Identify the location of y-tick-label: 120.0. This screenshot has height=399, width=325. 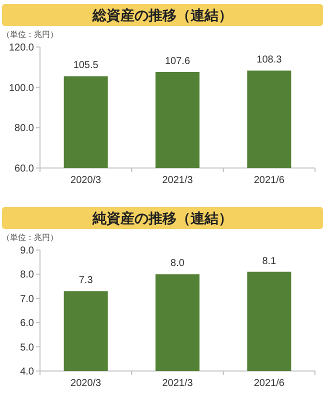
(21, 48).